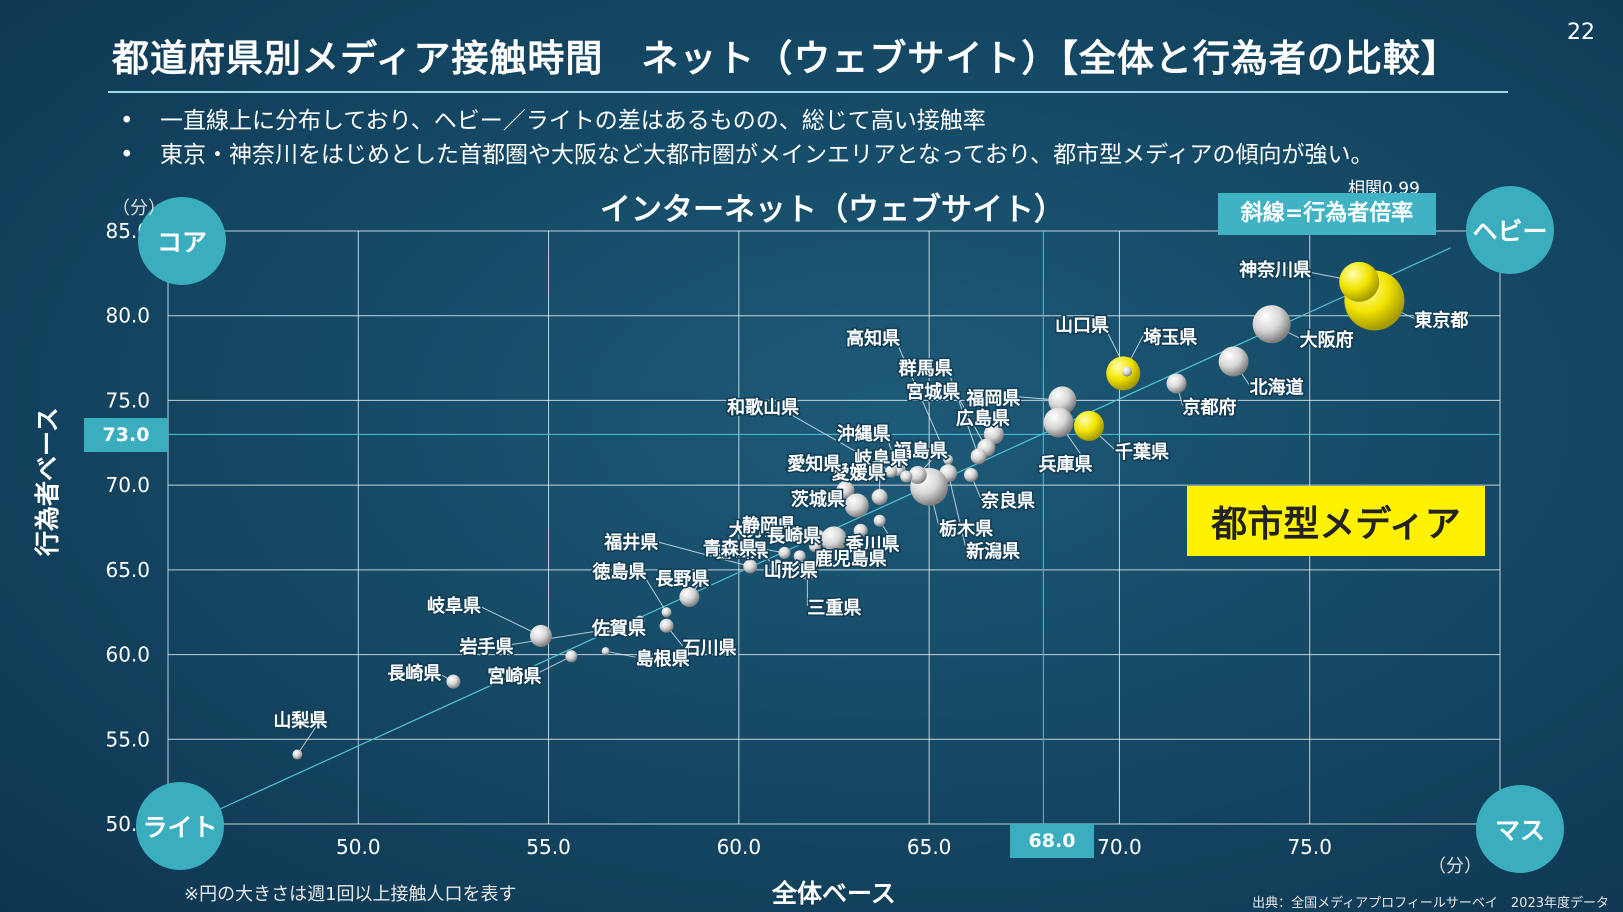  What do you see at coordinates (127, 655) in the screenshot?
I see `y-tick-label: 60.0` at bounding box center [127, 655].